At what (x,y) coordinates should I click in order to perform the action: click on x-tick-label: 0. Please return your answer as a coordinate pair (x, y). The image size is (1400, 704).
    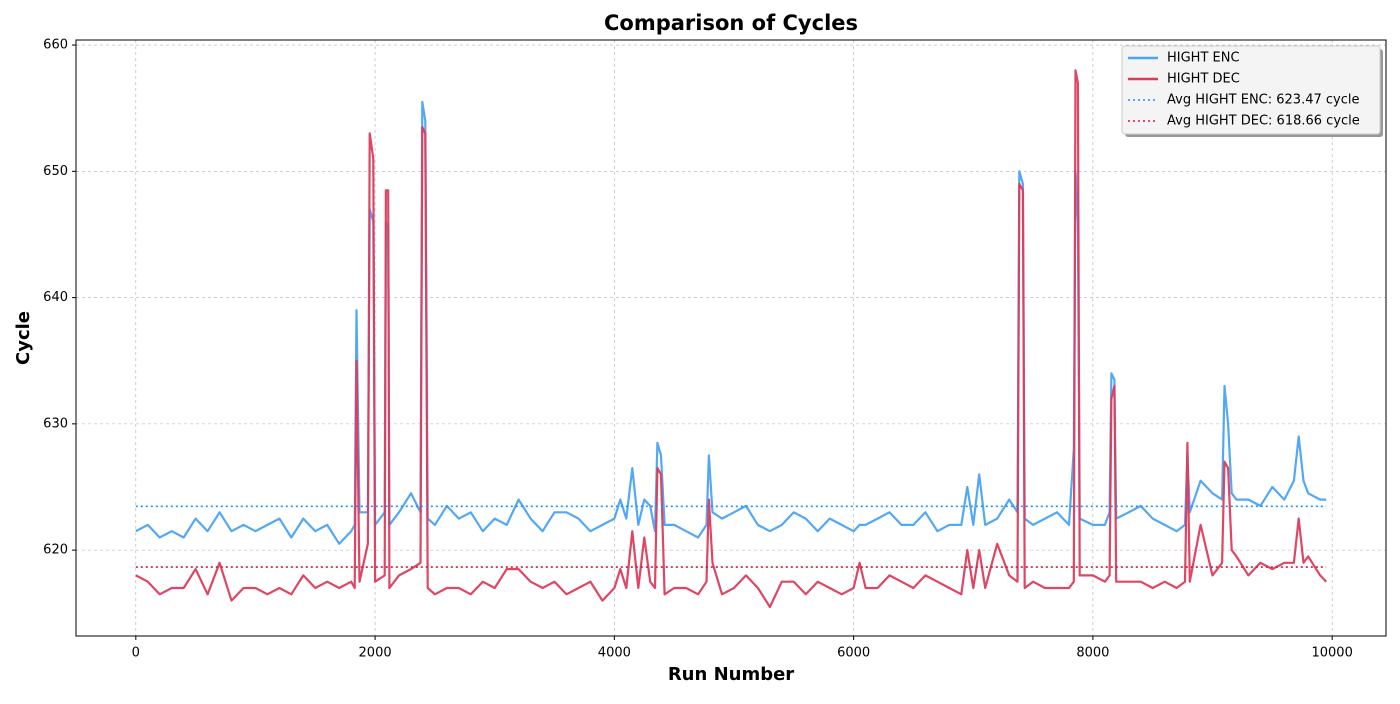
    Looking at the image, I should click on (136, 653).